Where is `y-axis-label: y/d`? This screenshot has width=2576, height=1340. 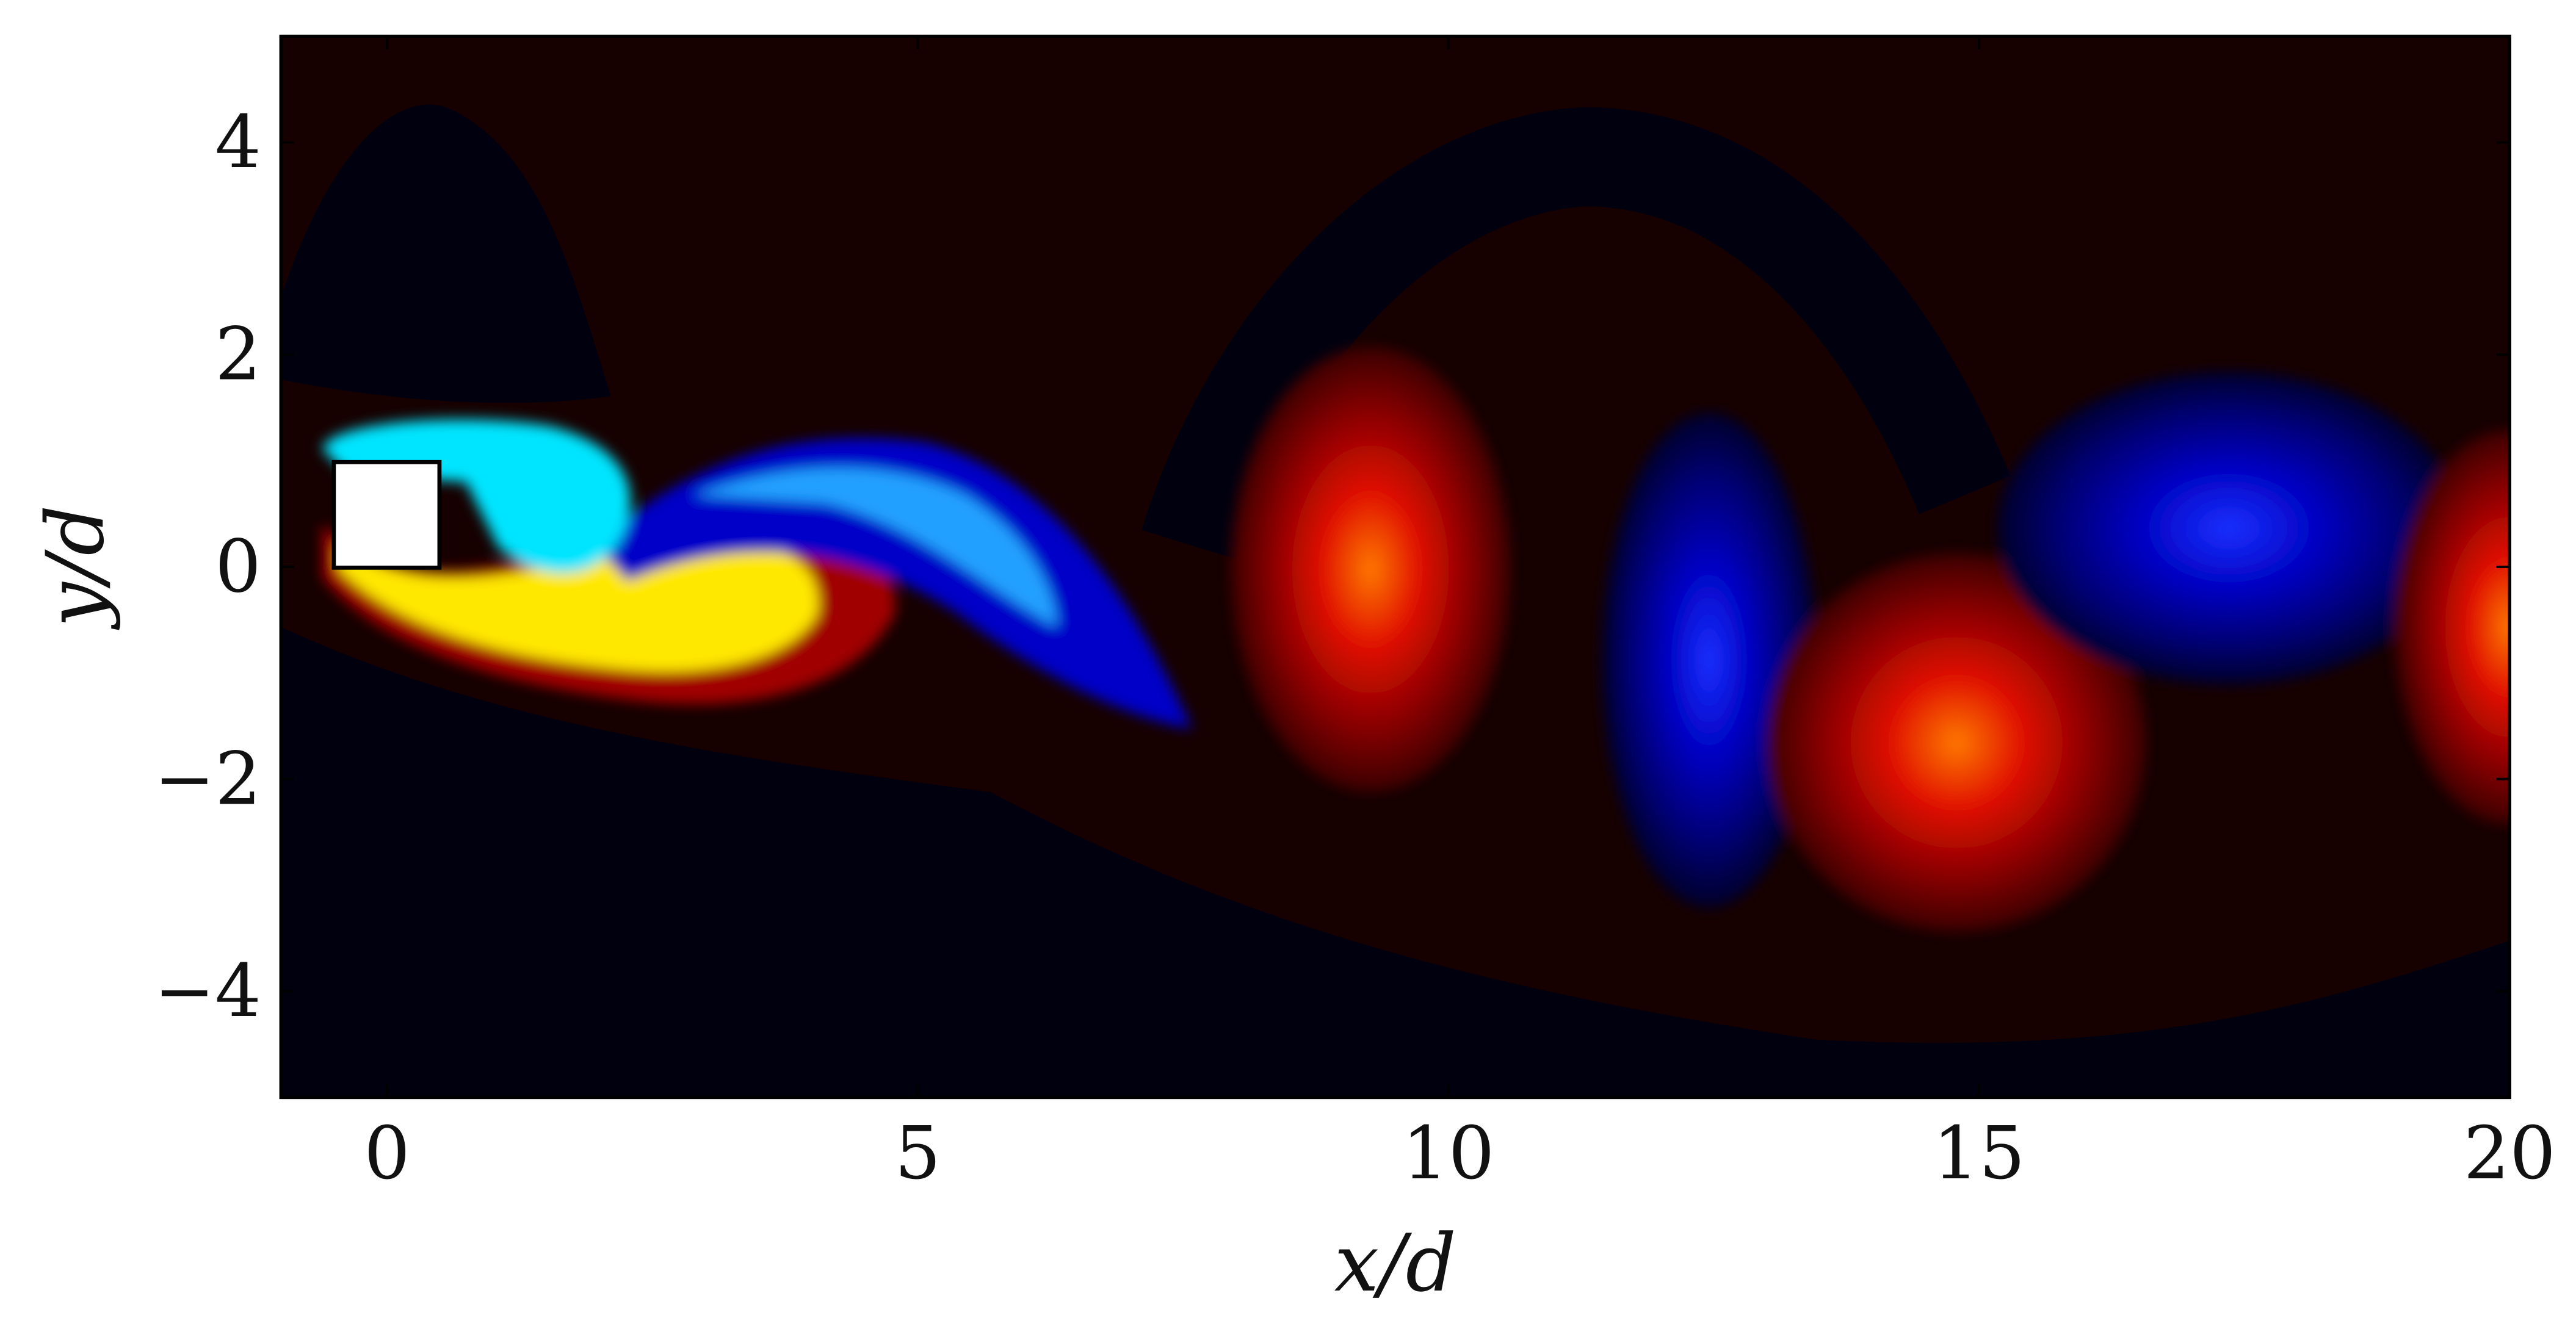 y-axis-label: y/d is located at coordinates (75, 567).